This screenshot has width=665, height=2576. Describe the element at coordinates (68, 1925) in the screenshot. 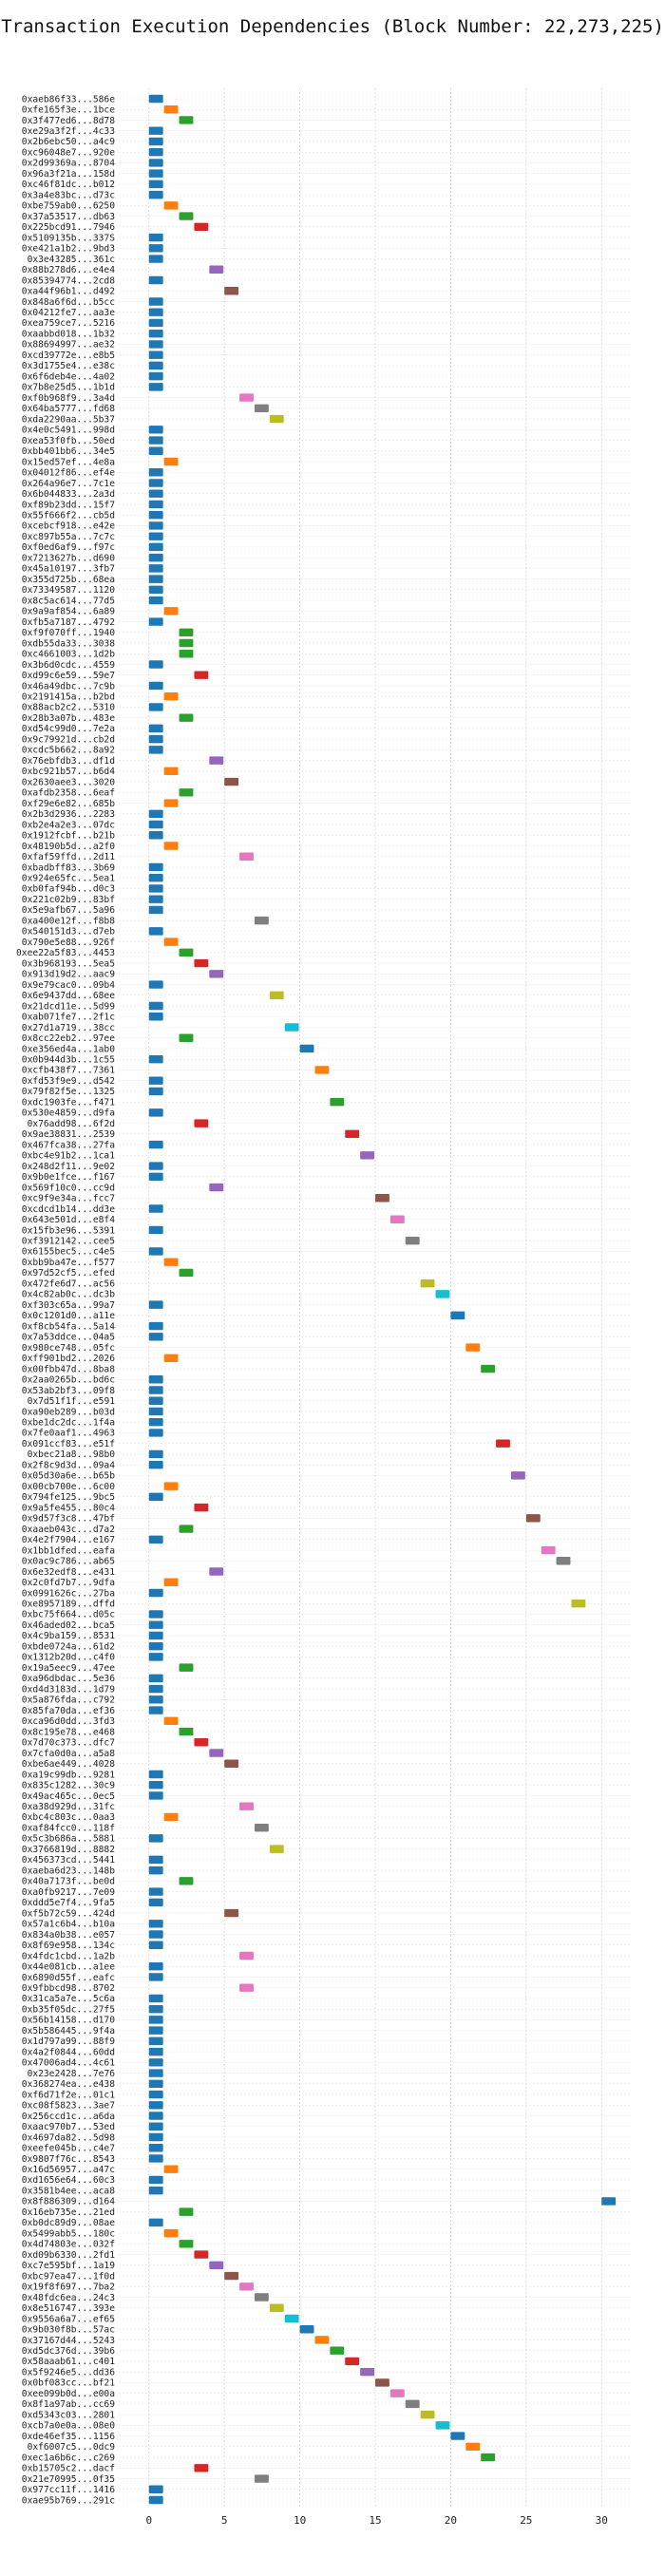

I see `y-tick-label: 0x57a1c6b4...b10a` at that location.